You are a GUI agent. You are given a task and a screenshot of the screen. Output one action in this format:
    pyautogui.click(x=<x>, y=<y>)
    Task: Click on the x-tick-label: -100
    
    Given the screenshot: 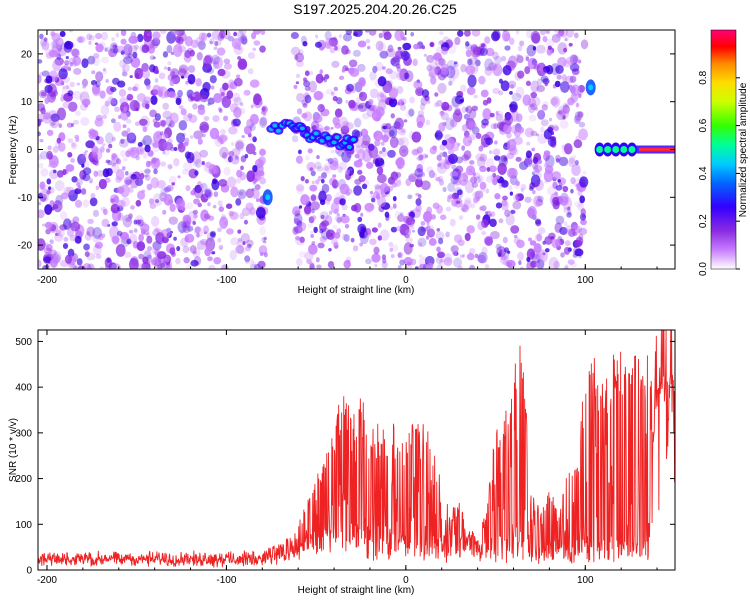 What is the action you would take?
    pyautogui.click(x=226, y=280)
    